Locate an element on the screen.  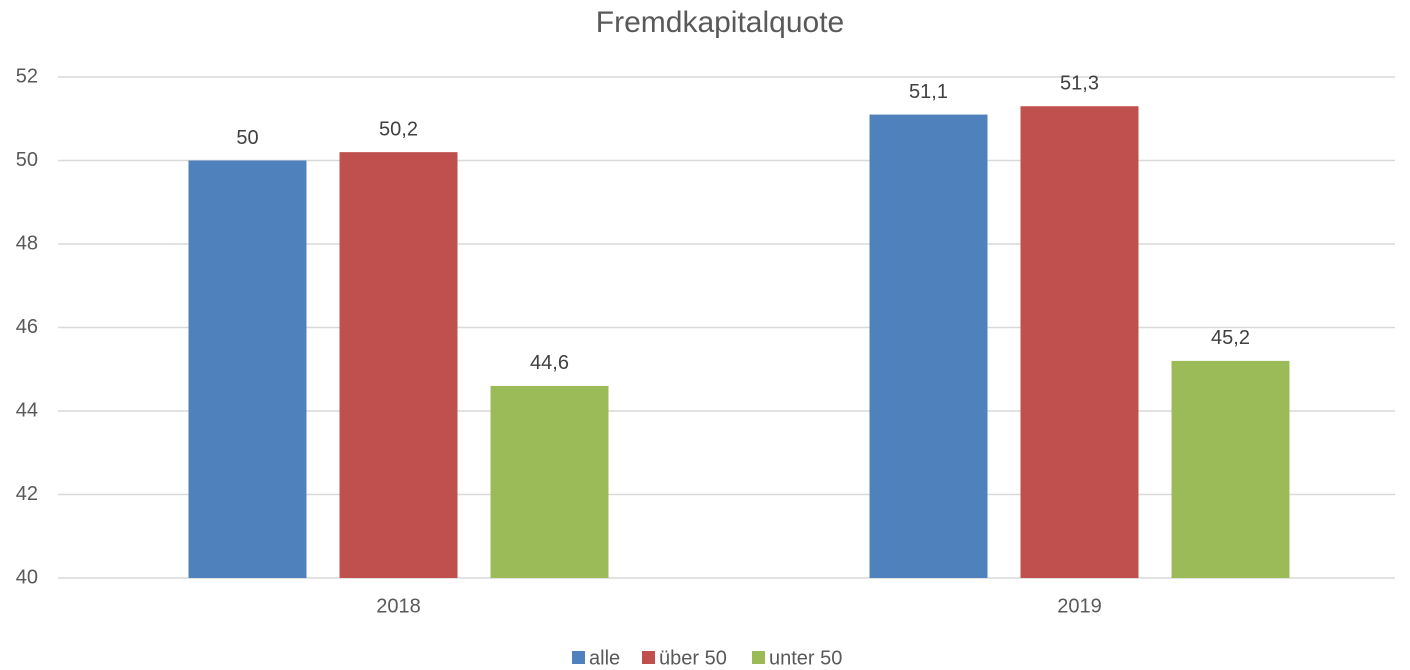
data-label: 45,2 is located at coordinates (1230, 338).